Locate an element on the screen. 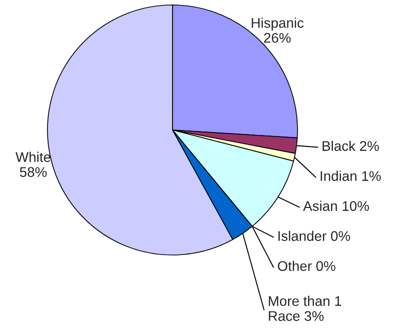  slice-label: White is located at coordinates (33, 157).